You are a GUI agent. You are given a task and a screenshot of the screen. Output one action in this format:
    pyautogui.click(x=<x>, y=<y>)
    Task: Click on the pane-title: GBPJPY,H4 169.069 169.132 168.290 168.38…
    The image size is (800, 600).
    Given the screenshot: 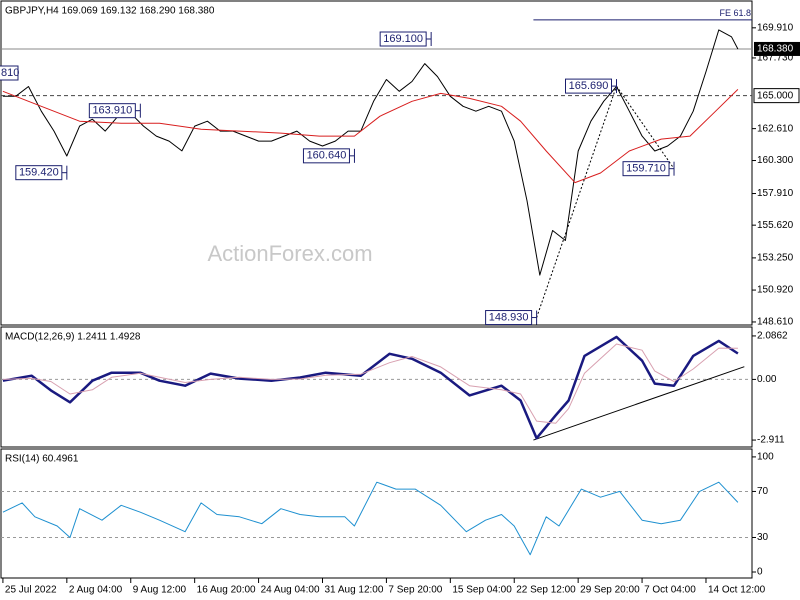 What is the action you would take?
    pyautogui.click(x=110, y=11)
    